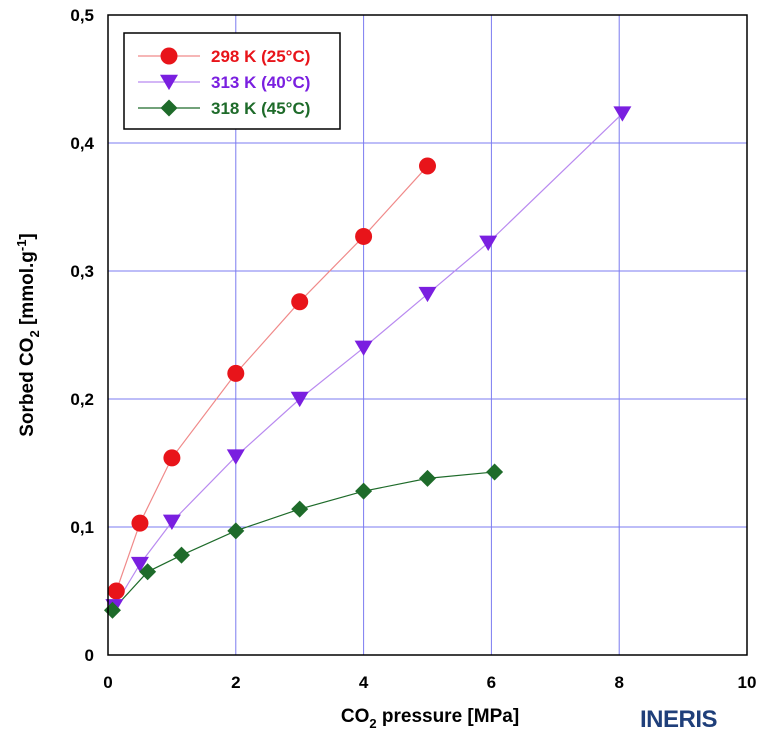 The width and height of the screenshot is (760, 736). What do you see at coordinates (82, 143) in the screenshot?
I see `y-tick-label: 0,4` at bounding box center [82, 143].